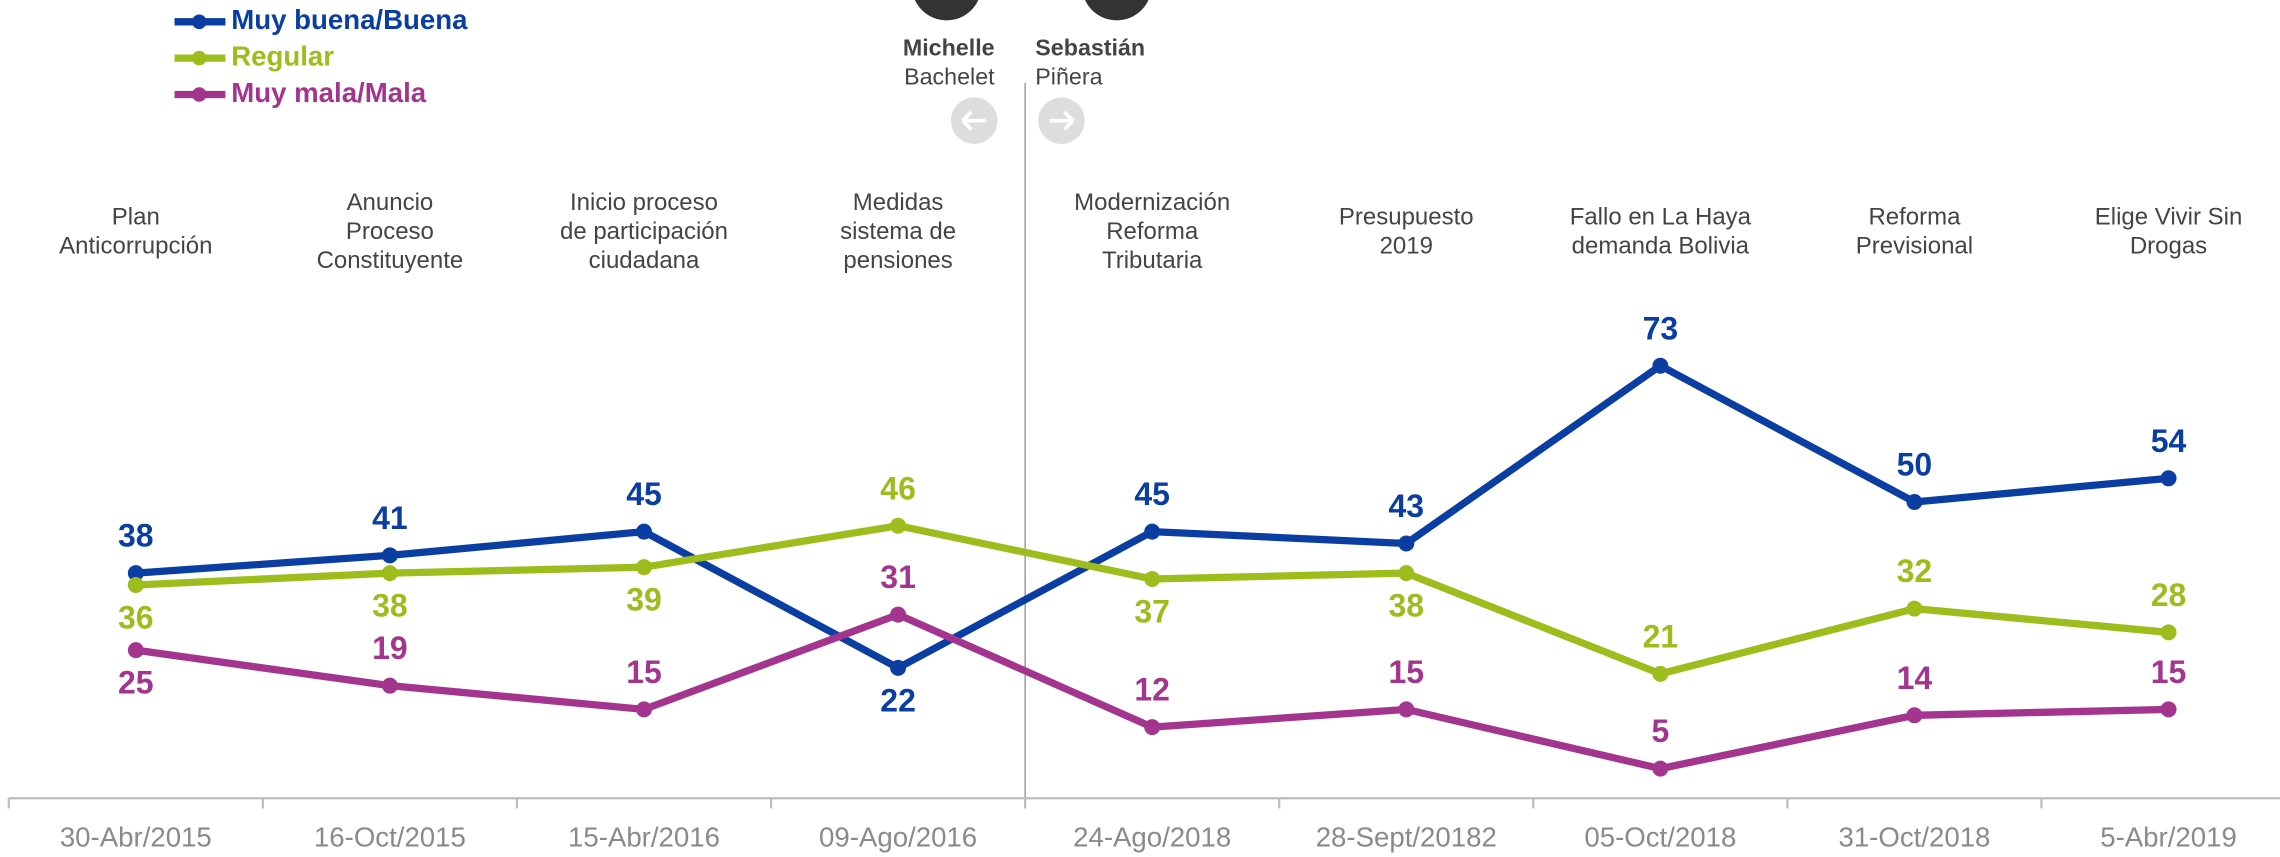 The image size is (2280, 857). I want to click on event-label: Proceso, so click(390, 231).